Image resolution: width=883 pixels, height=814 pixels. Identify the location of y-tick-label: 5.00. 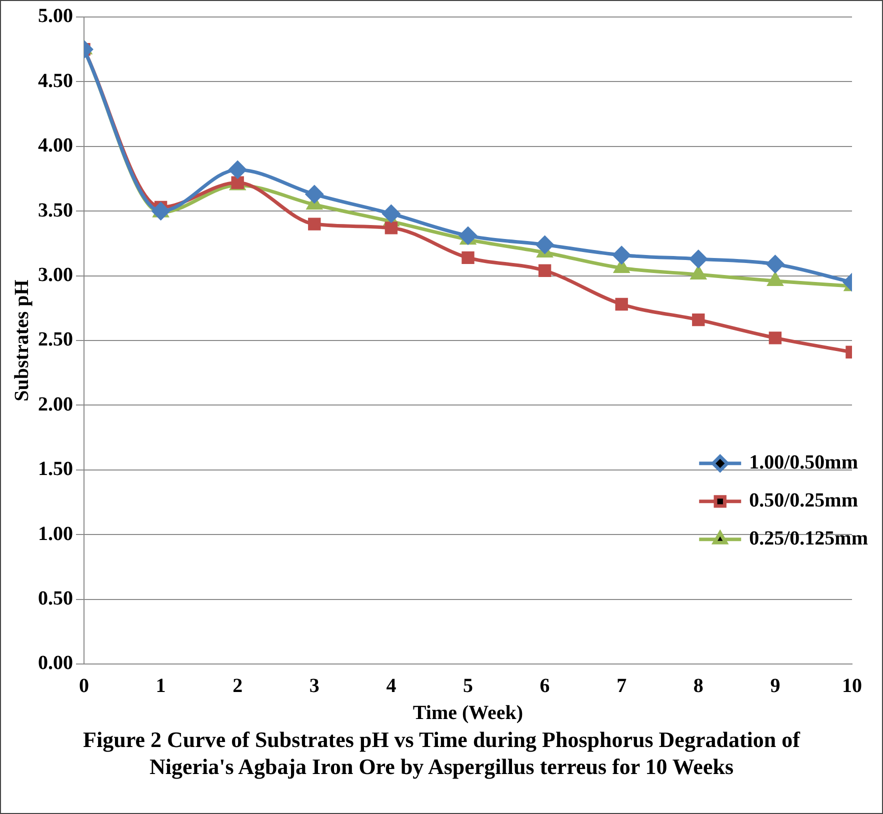
(55, 16).